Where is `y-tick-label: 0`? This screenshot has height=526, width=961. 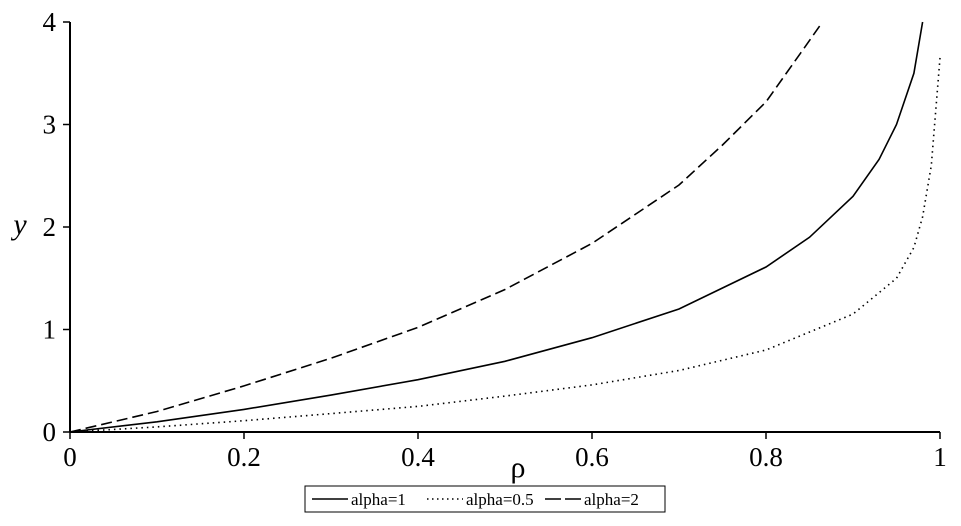 y-tick-label: 0 is located at coordinates (50, 432).